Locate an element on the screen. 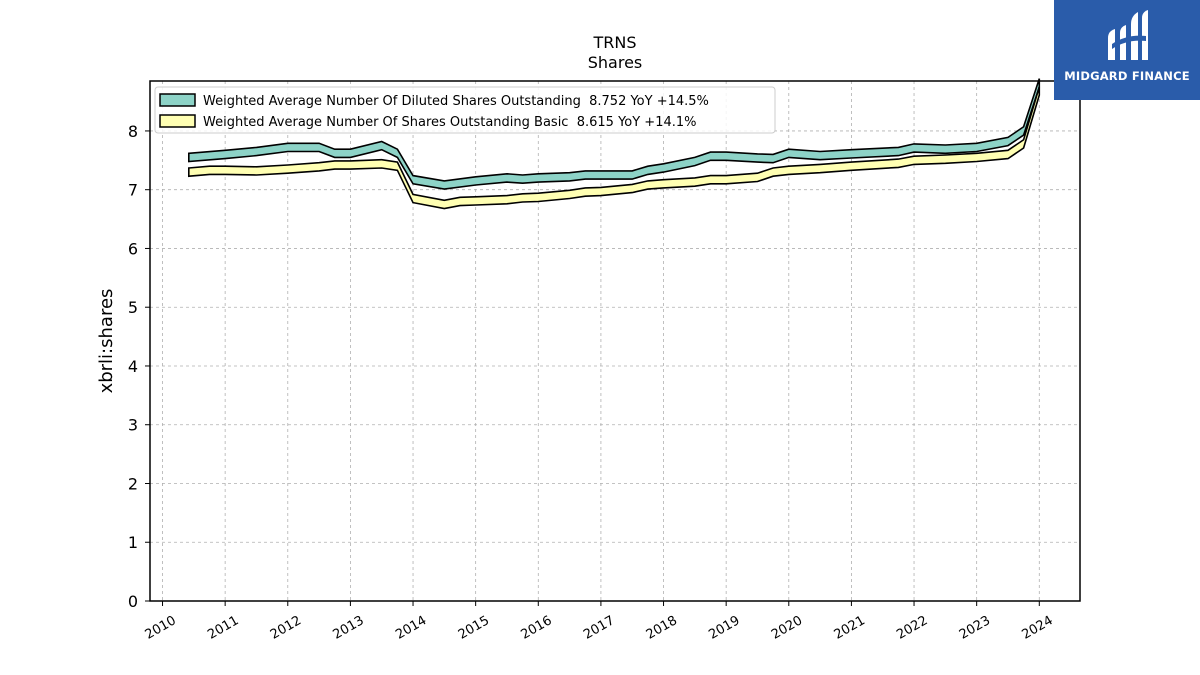 This screenshot has height=675, width=1200. x-tick-label: 2014 is located at coordinates (411, 628).